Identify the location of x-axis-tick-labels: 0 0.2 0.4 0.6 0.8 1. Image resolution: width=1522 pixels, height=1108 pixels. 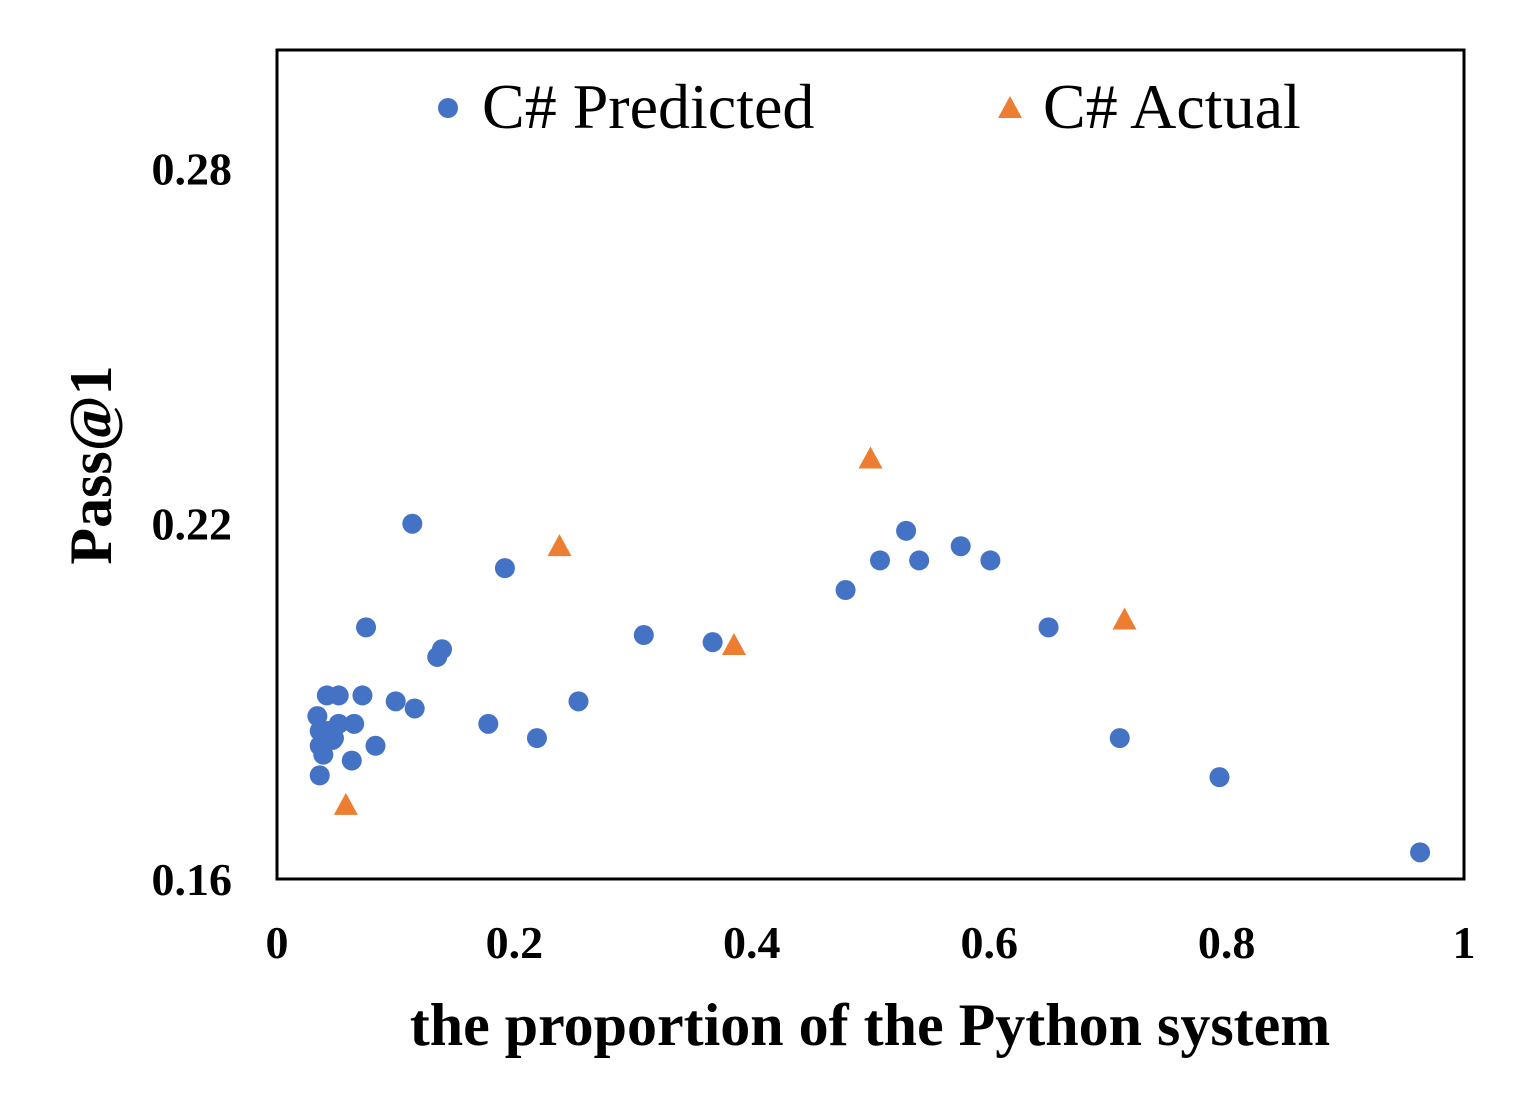
(871, 942).